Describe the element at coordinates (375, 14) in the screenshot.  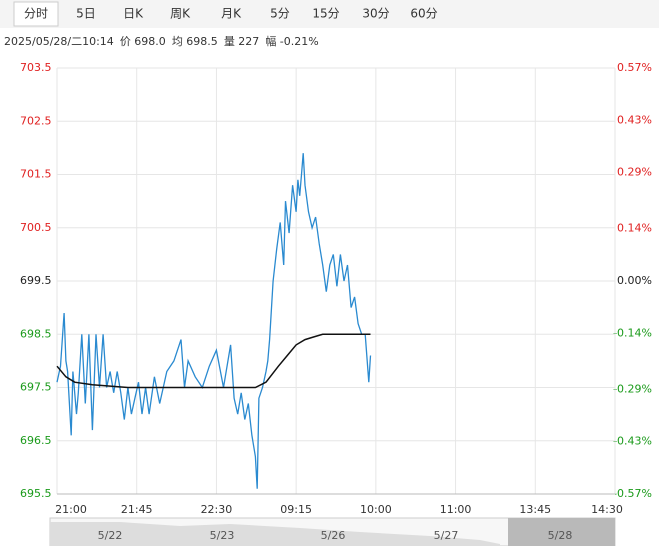
I see `tab: 30分` at that location.